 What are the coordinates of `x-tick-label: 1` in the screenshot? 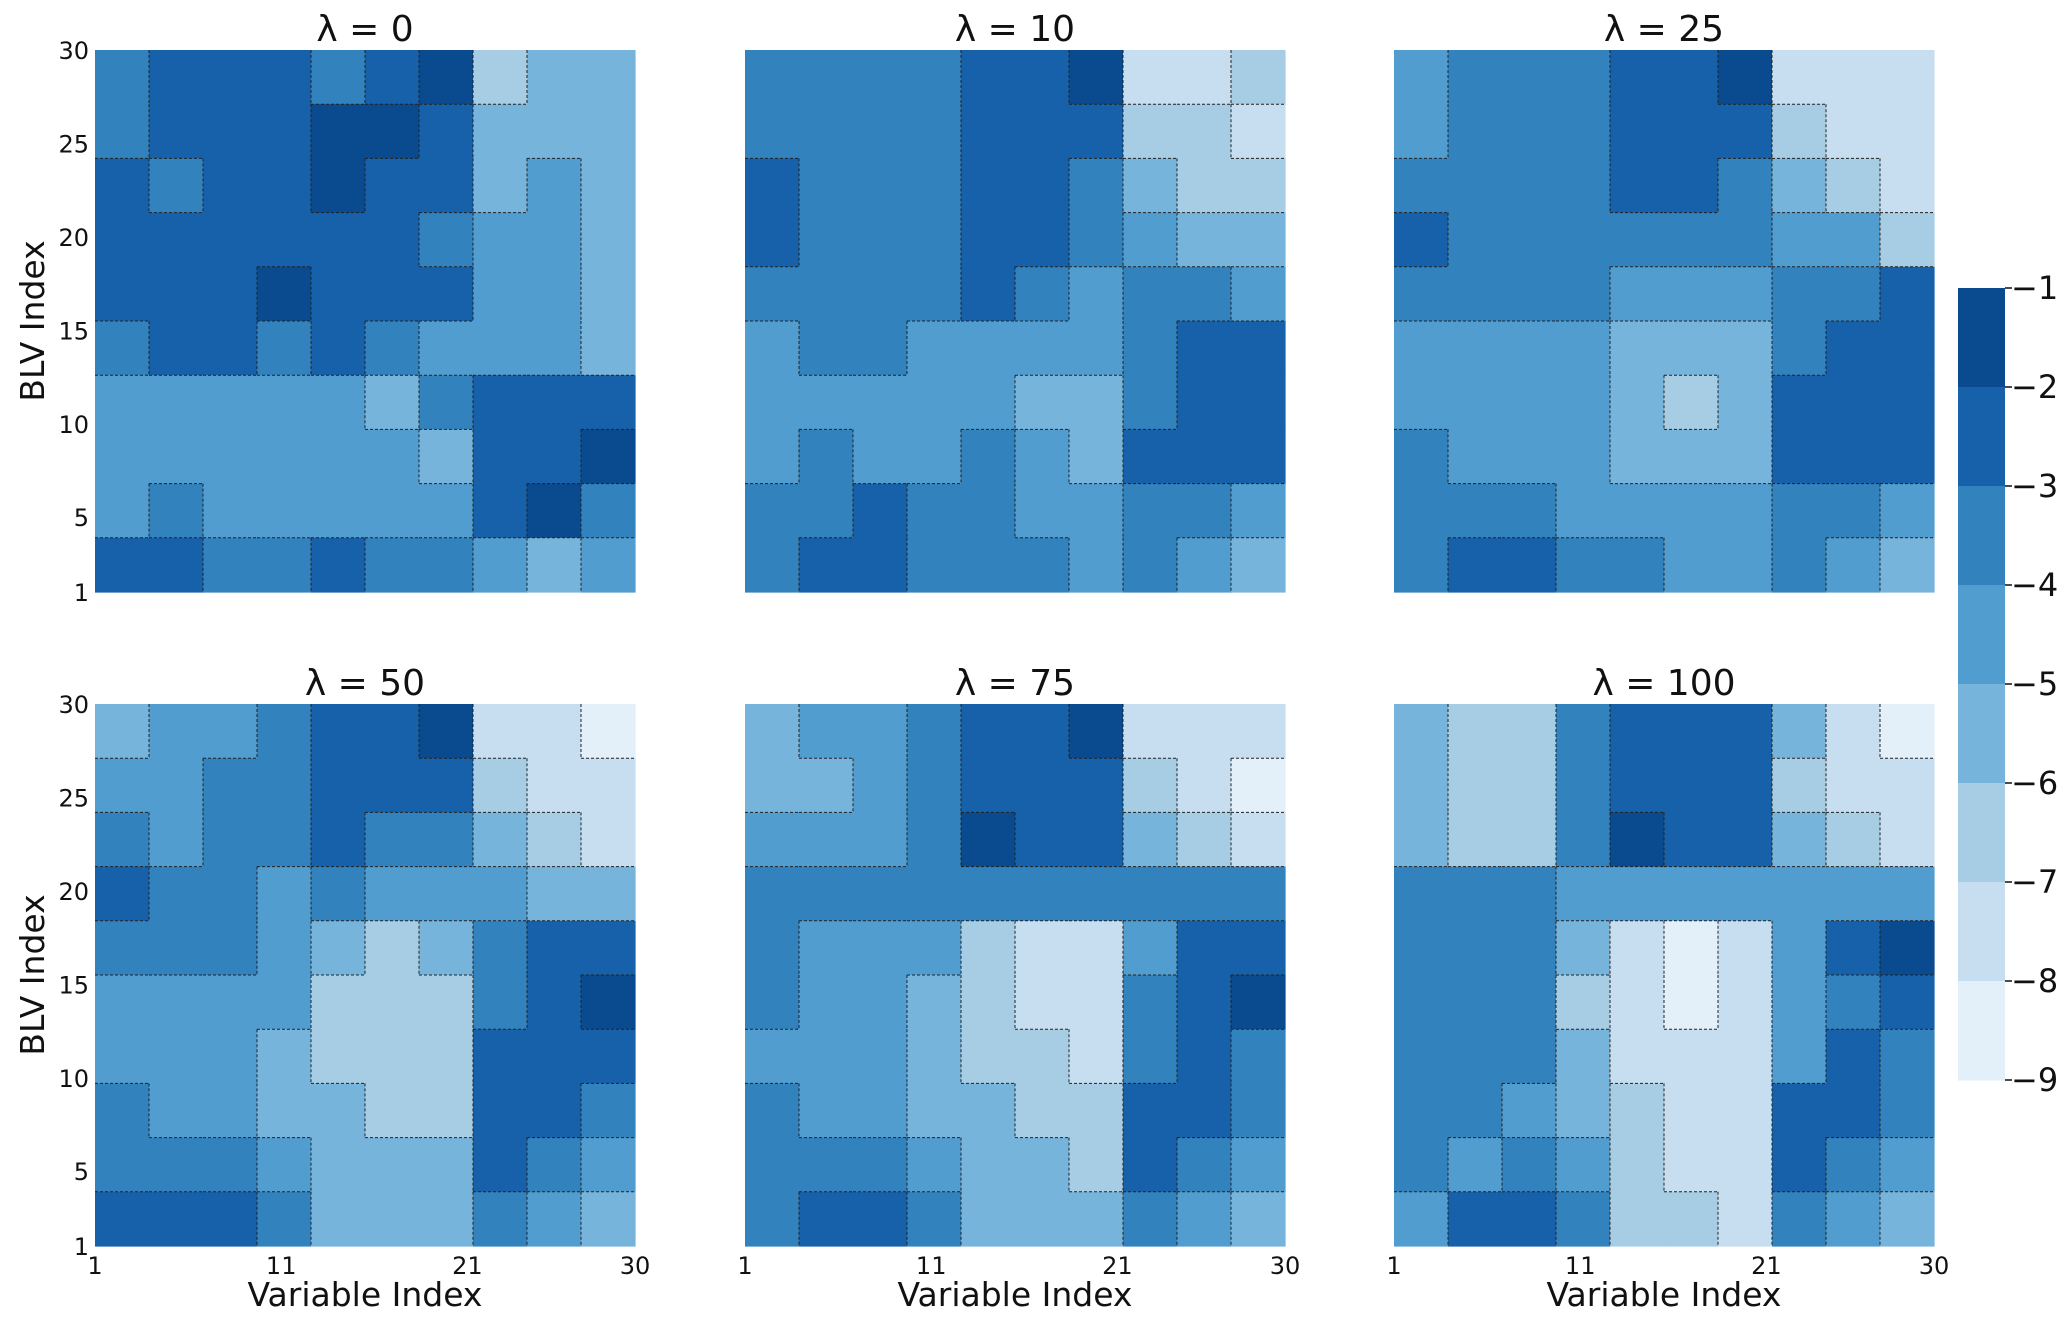 It's located at (744, 1266).